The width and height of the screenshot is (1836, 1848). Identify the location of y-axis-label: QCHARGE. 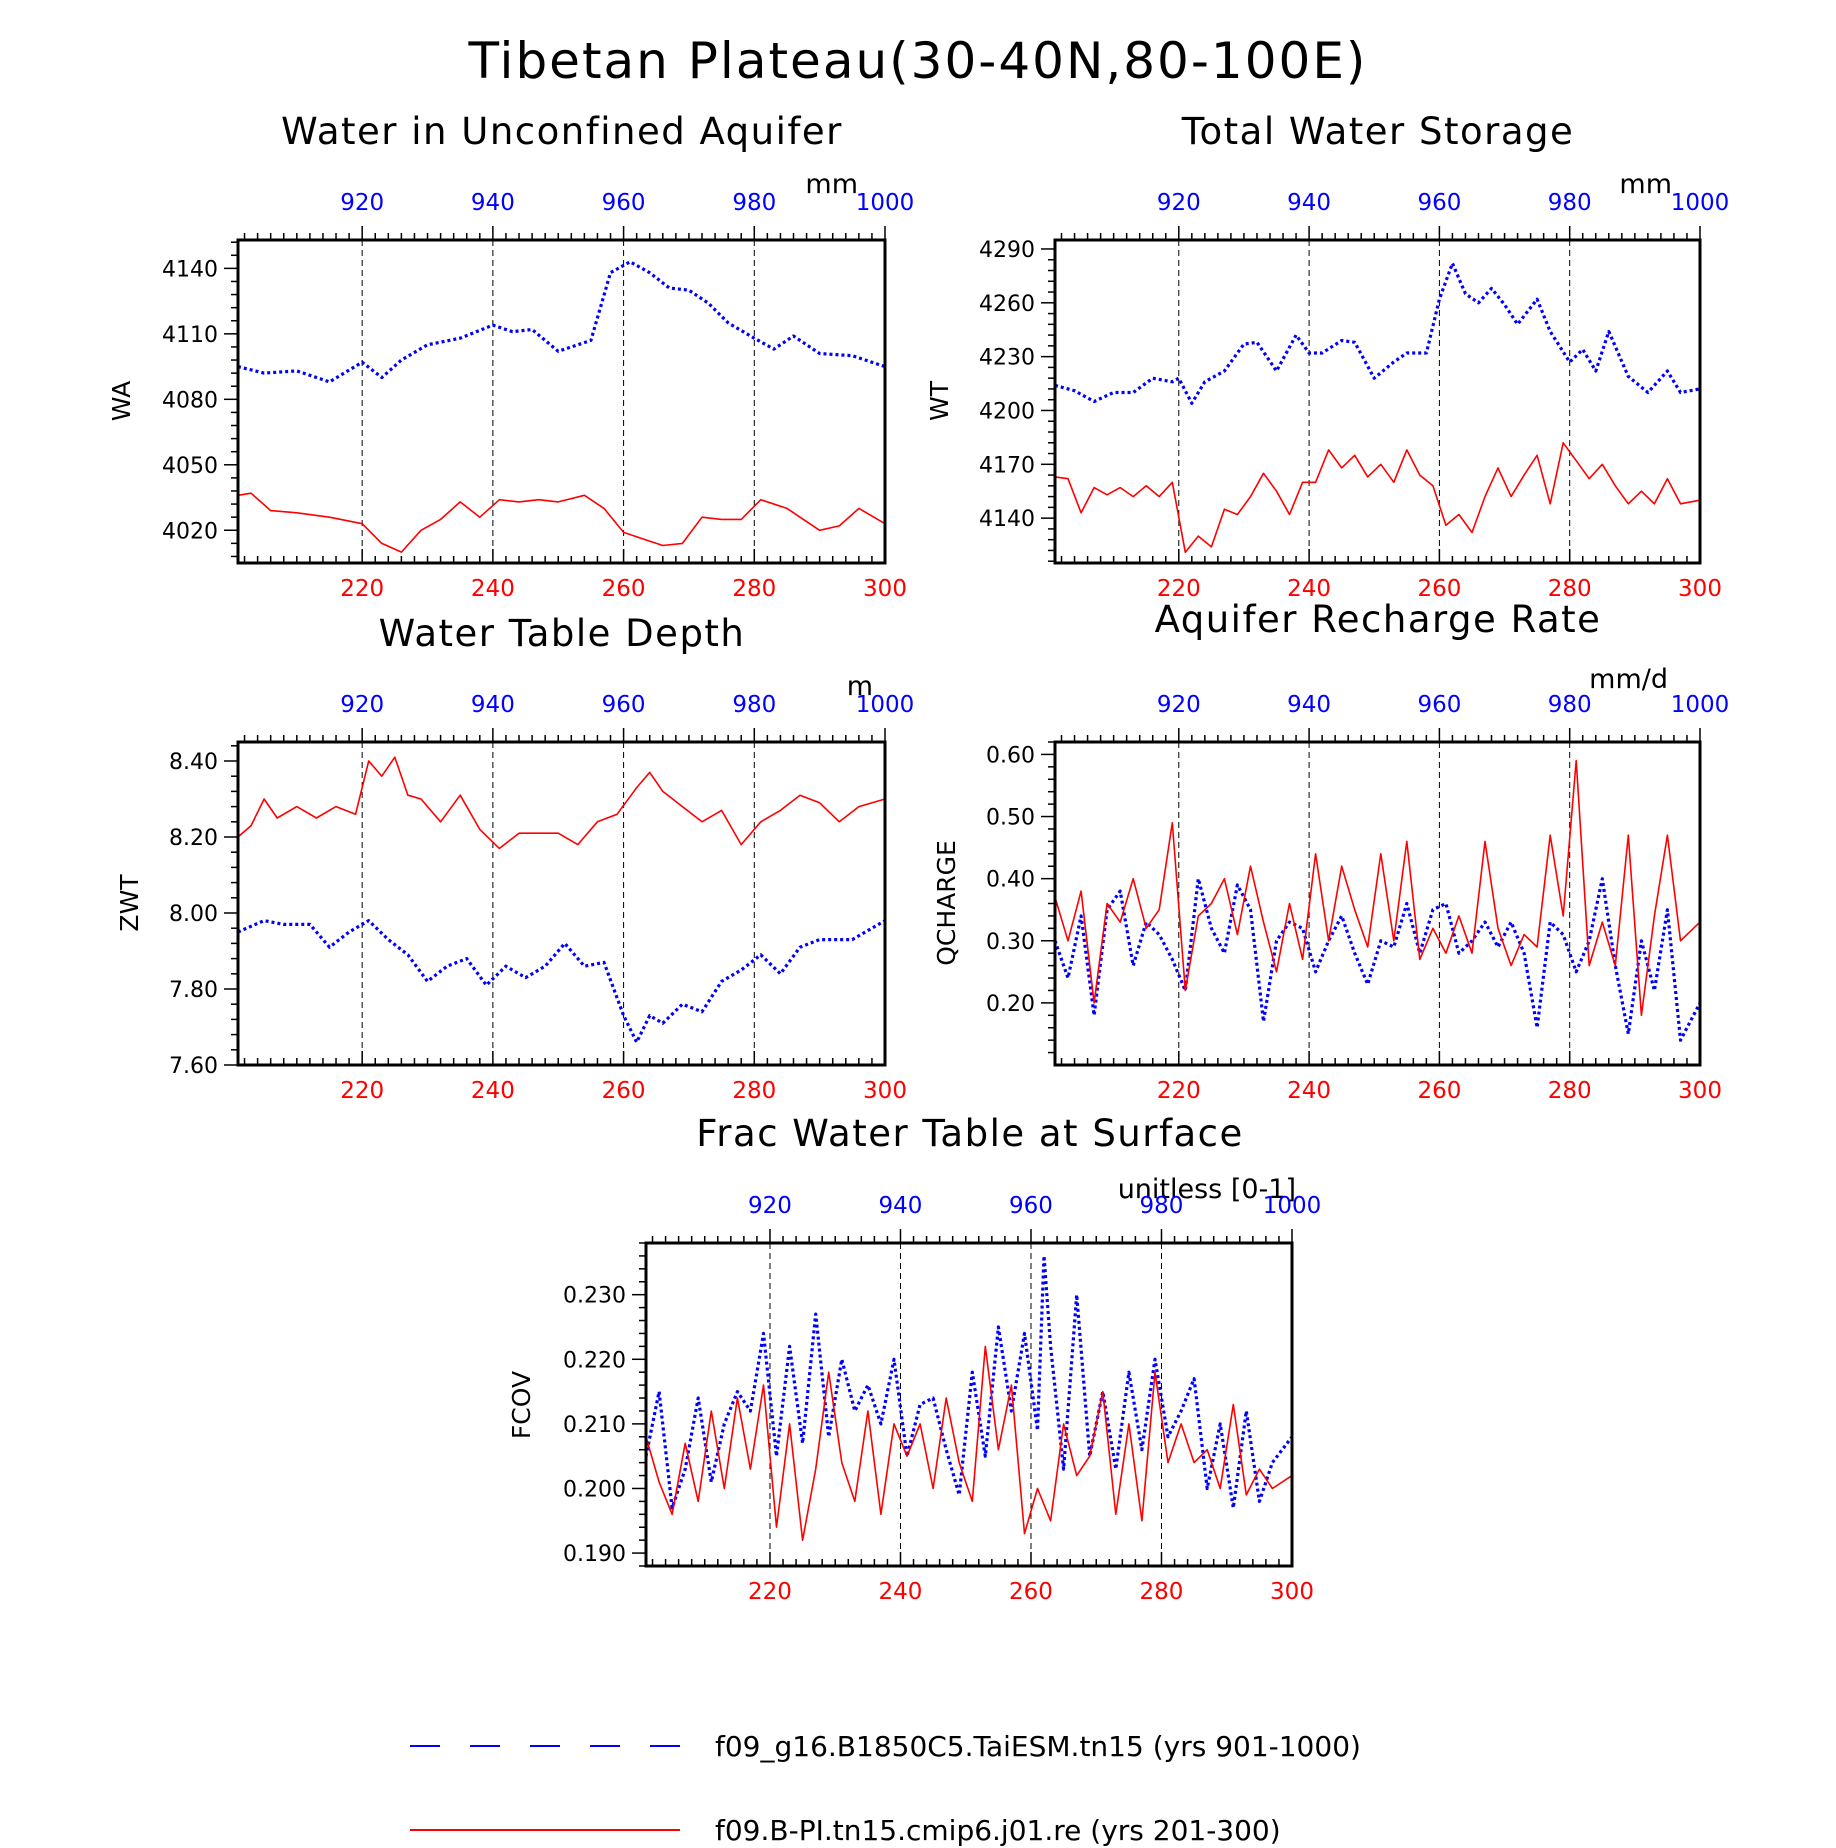
(946, 903).